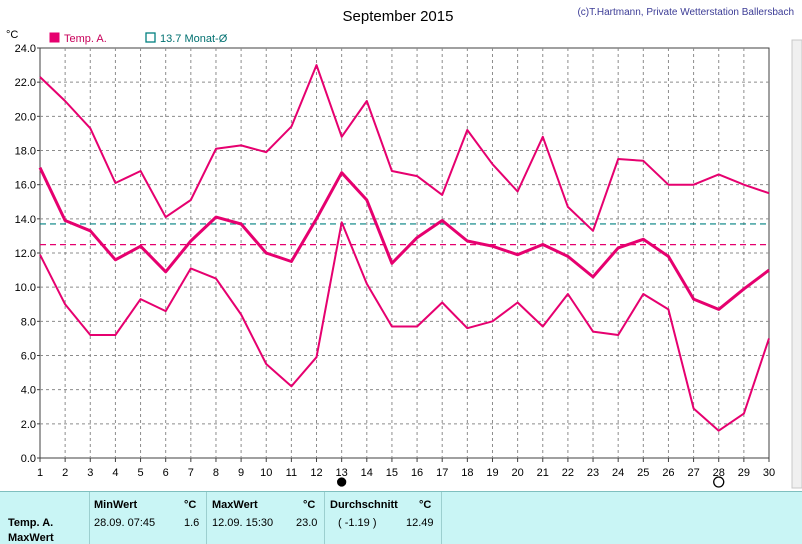 The width and height of the screenshot is (802, 544). Describe the element at coordinates (467, 473) in the screenshot. I see `x-tick-label: 18` at that location.